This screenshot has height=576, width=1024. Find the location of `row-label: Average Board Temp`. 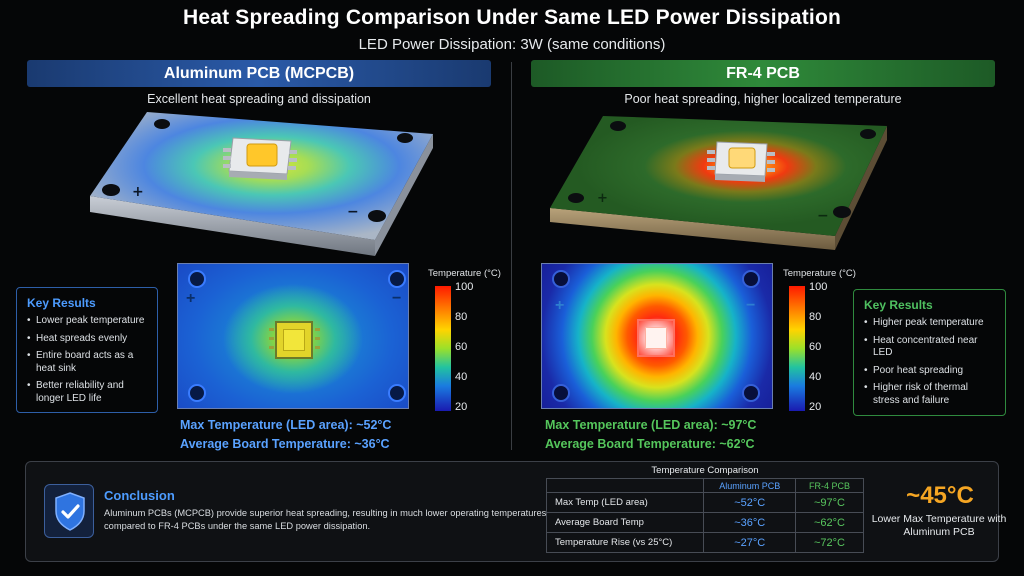

row-label: Average Board Temp is located at coordinates (625, 522).